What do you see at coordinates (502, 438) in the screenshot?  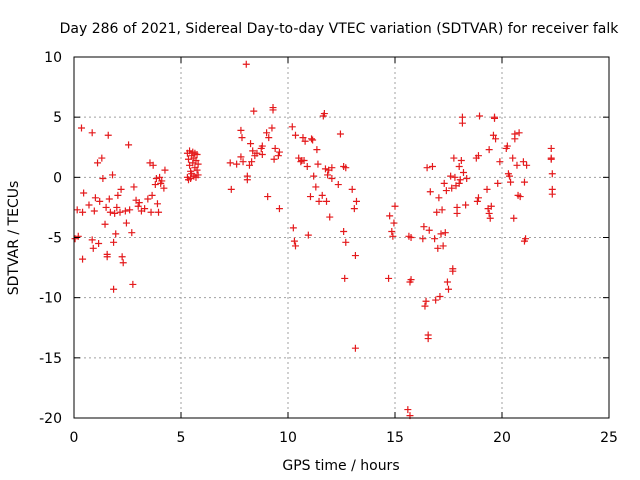 I see `x-tick-label: 20` at bounding box center [502, 438].